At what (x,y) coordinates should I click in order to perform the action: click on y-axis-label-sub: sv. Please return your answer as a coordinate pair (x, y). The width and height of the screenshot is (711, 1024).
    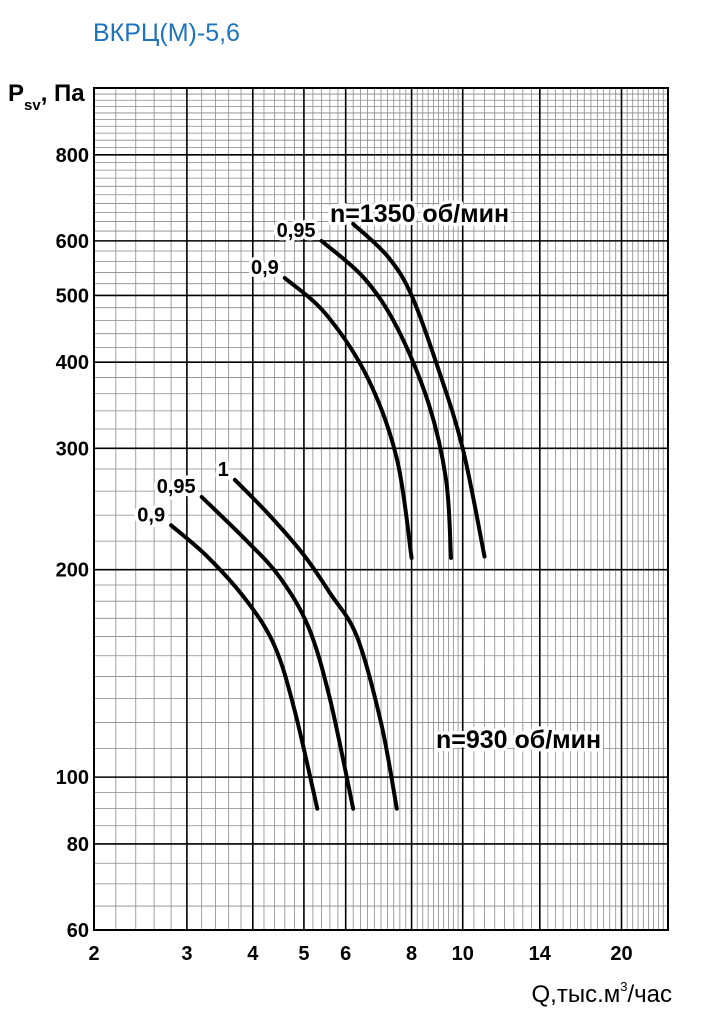
    Looking at the image, I should click on (32, 105).